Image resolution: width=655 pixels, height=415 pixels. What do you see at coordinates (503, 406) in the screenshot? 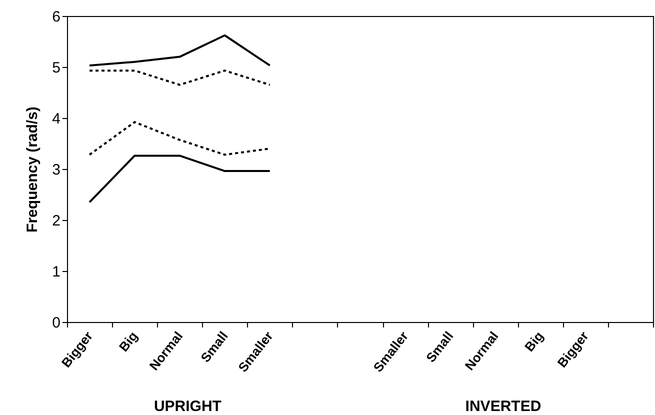
I see `text: INVERTED` at bounding box center [503, 406].